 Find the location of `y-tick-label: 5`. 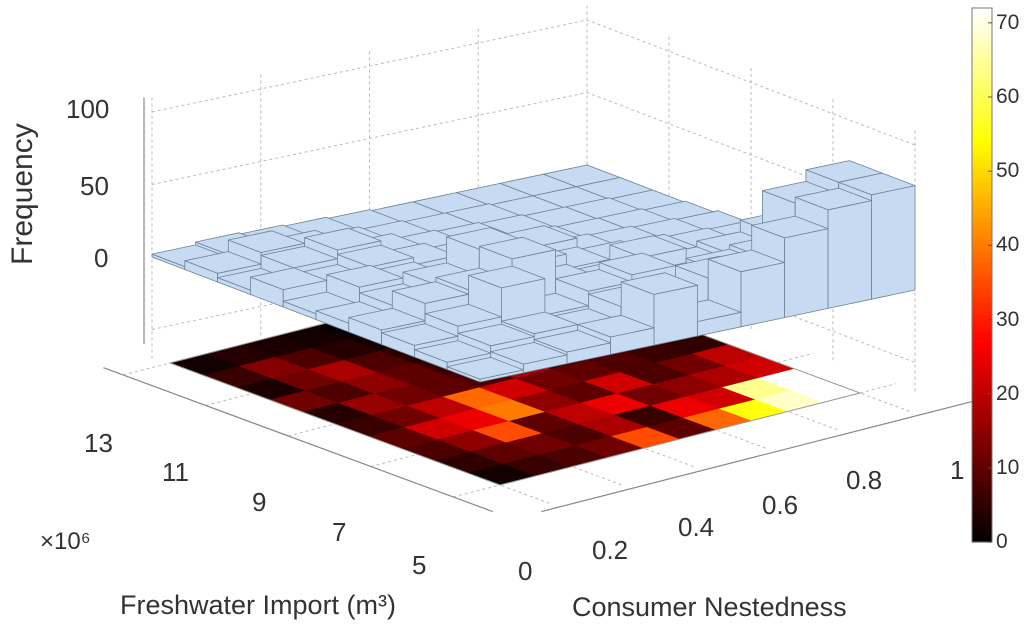

y-tick-label: 5 is located at coordinates (419, 565).